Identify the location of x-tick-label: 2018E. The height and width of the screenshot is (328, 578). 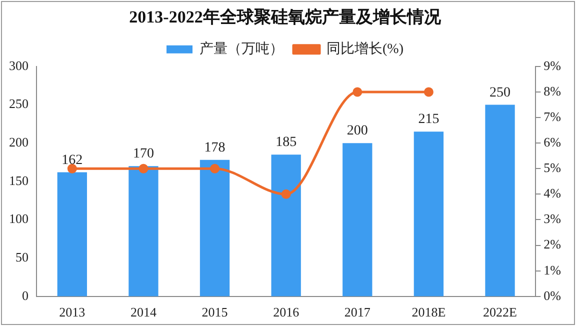
(429, 312).